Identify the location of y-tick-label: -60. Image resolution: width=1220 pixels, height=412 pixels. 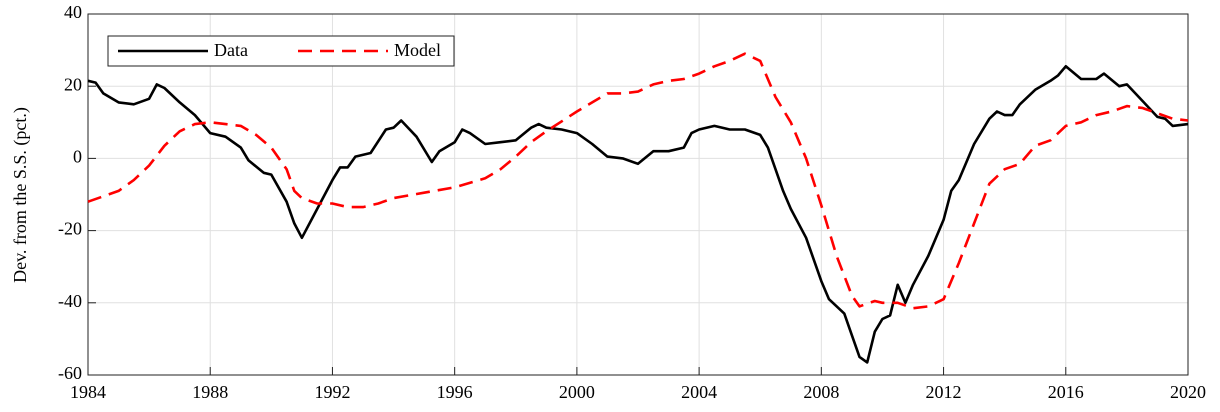
(70, 373).